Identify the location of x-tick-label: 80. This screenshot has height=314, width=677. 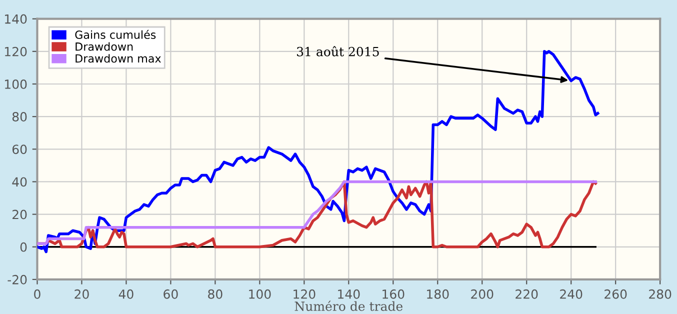
(215, 294).